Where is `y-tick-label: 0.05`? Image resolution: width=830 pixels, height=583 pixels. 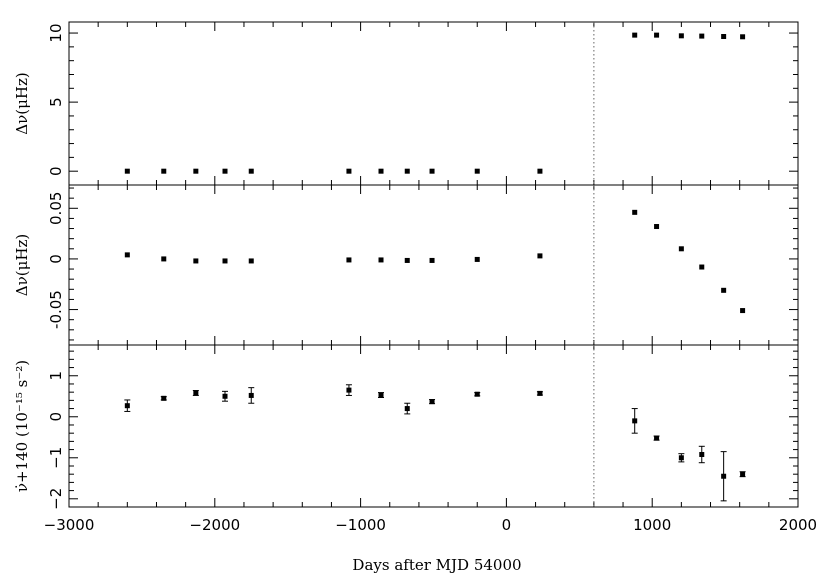 y-tick-label: 0.05 is located at coordinates (56, 208).